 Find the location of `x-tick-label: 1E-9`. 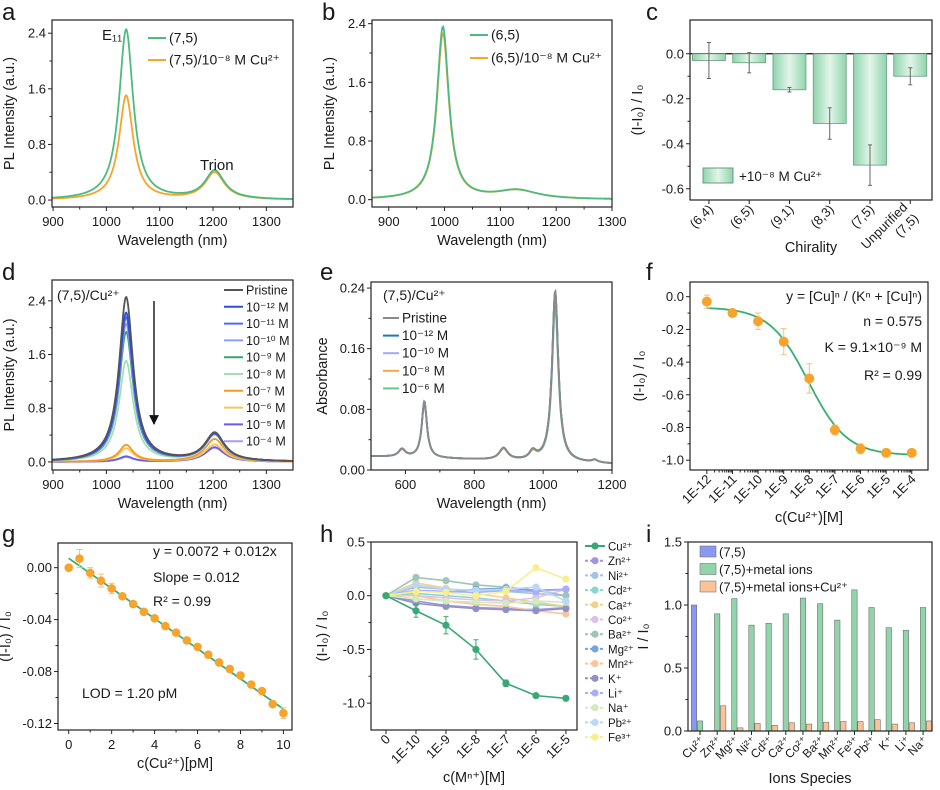

x-tick-label: 1E-9 is located at coordinates (776, 487).